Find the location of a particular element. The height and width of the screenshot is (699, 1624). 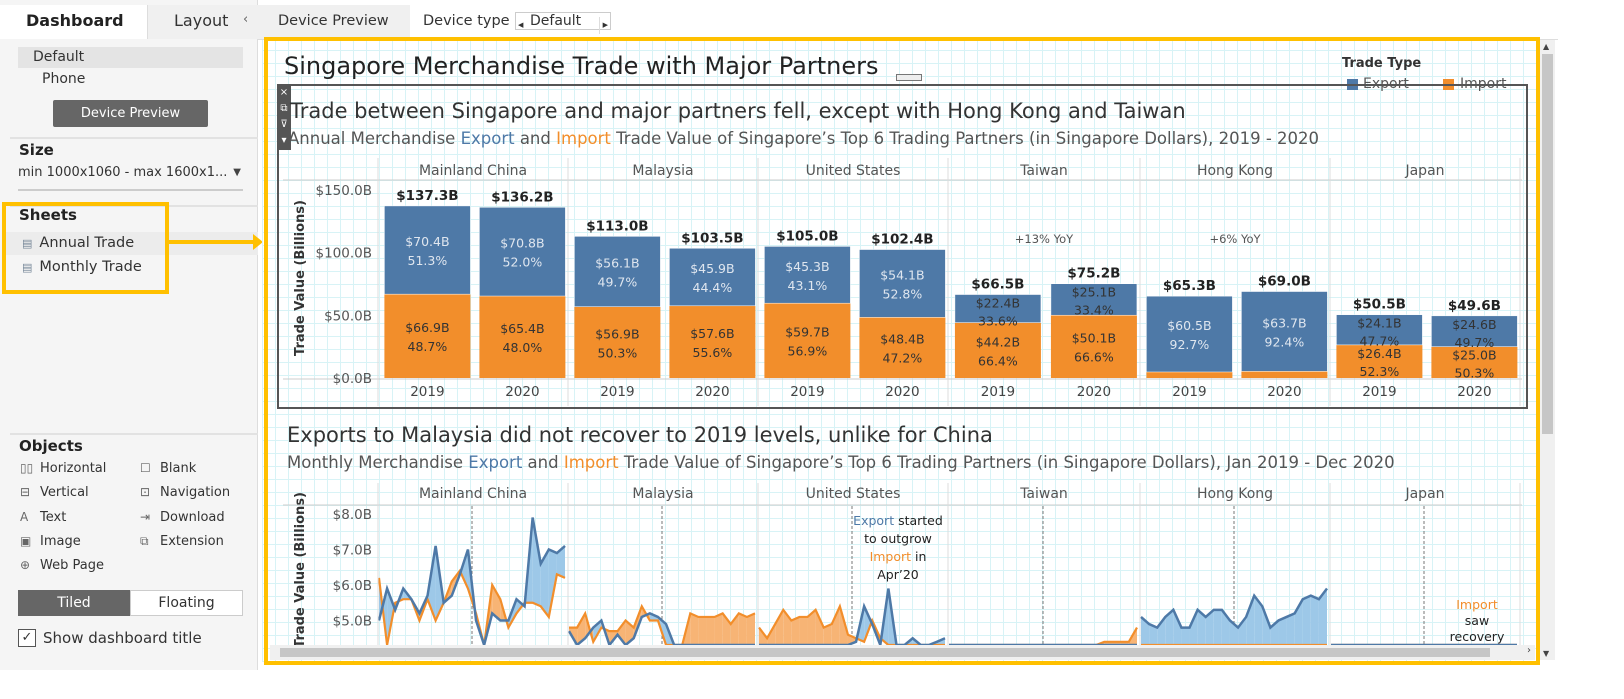

object-web-page: ⊕ Web Page is located at coordinates (62, 565).